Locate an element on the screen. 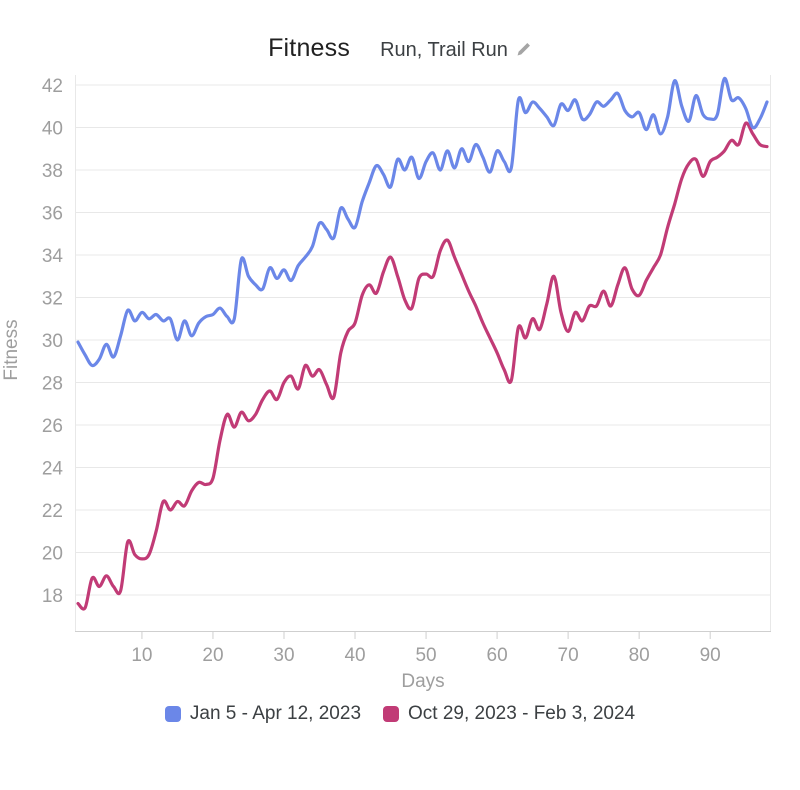 The width and height of the screenshot is (800, 790). legend-item: Jan 5 - Apr 12, 2023 is located at coordinates (263, 714).